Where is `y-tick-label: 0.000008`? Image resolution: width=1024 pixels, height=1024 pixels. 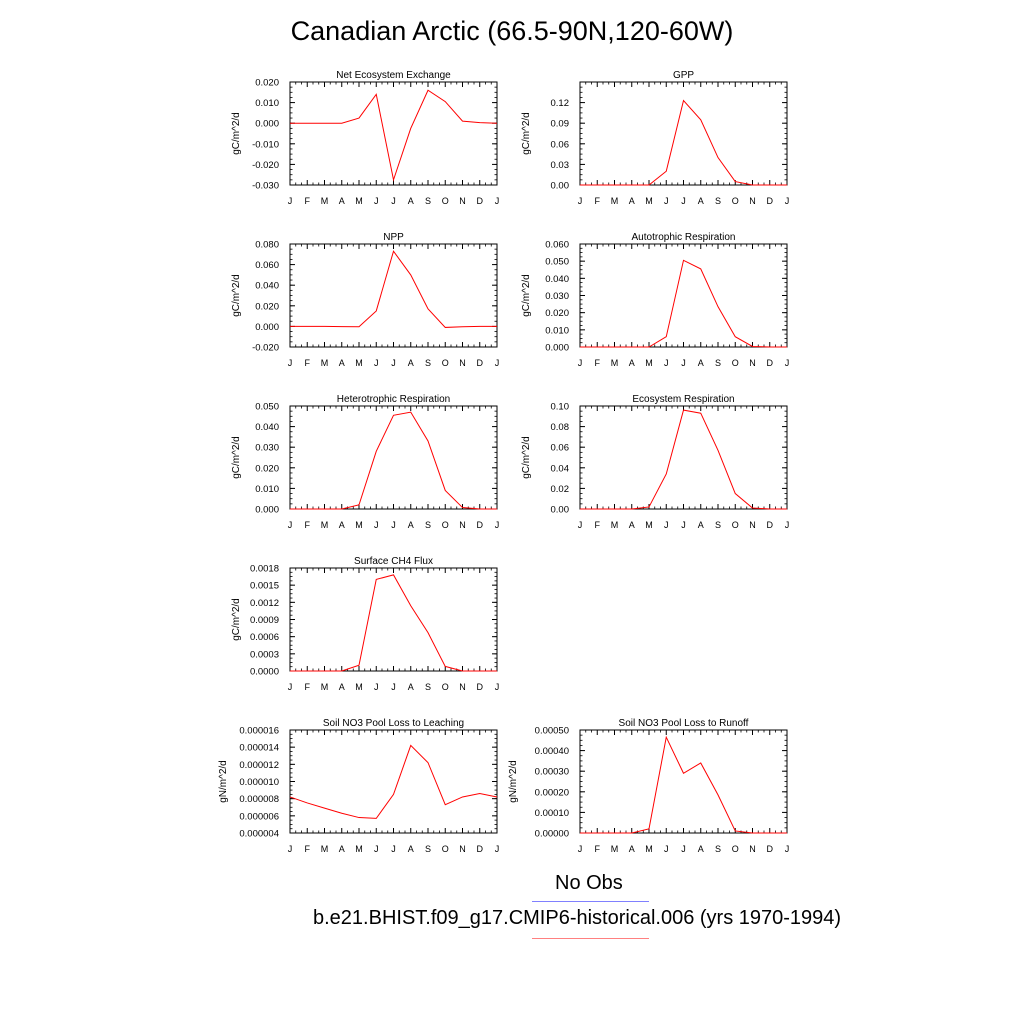
y-tick-label: 0.000008 is located at coordinates (259, 799).